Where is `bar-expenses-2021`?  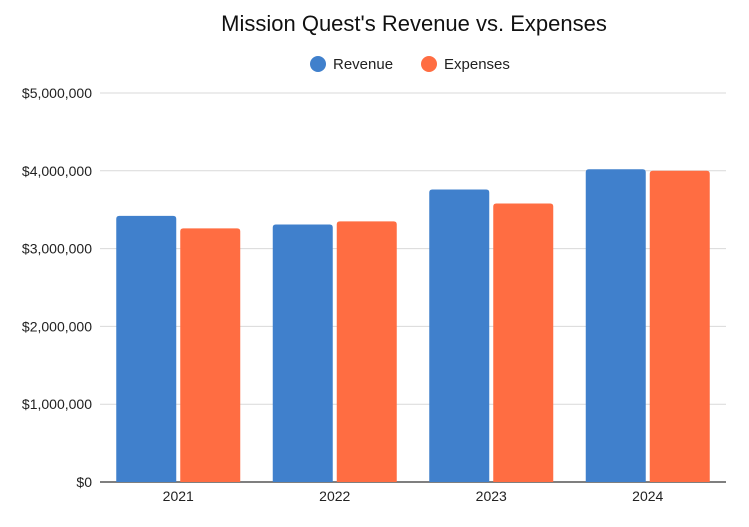 bar-expenses-2021 is located at coordinates (210, 355).